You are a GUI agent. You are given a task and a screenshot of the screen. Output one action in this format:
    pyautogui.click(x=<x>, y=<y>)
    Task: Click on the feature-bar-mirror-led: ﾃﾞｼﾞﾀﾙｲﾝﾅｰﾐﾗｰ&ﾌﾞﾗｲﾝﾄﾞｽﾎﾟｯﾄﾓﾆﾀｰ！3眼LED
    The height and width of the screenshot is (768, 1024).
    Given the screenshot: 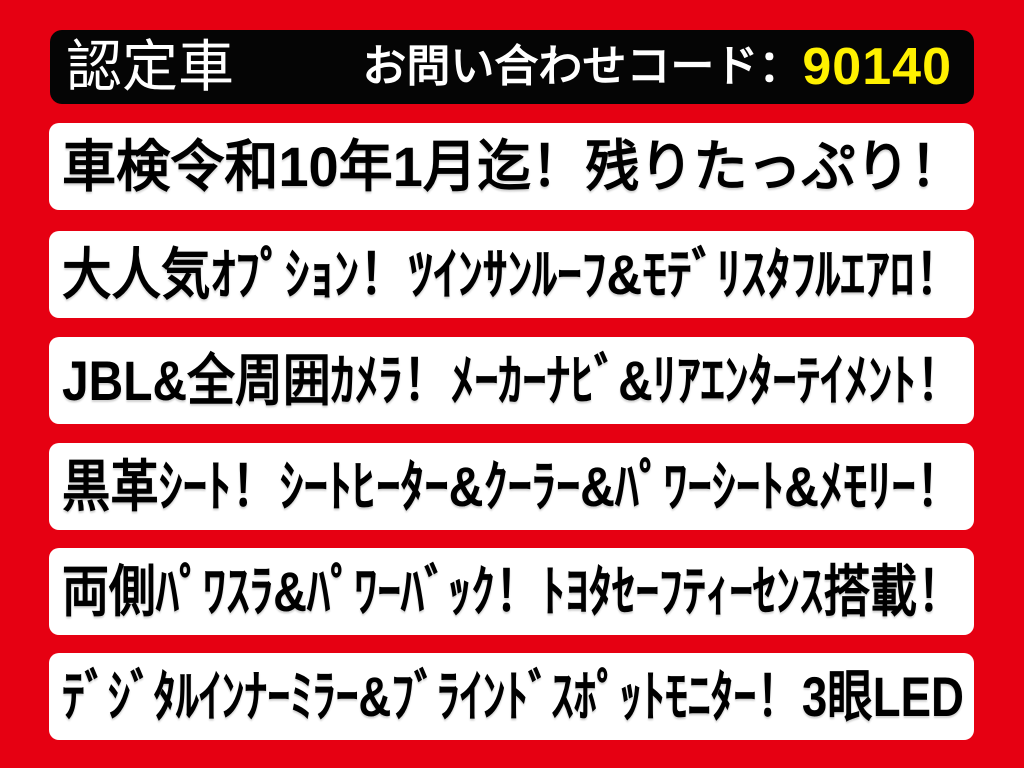 What is the action you would take?
    pyautogui.click(x=511, y=696)
    